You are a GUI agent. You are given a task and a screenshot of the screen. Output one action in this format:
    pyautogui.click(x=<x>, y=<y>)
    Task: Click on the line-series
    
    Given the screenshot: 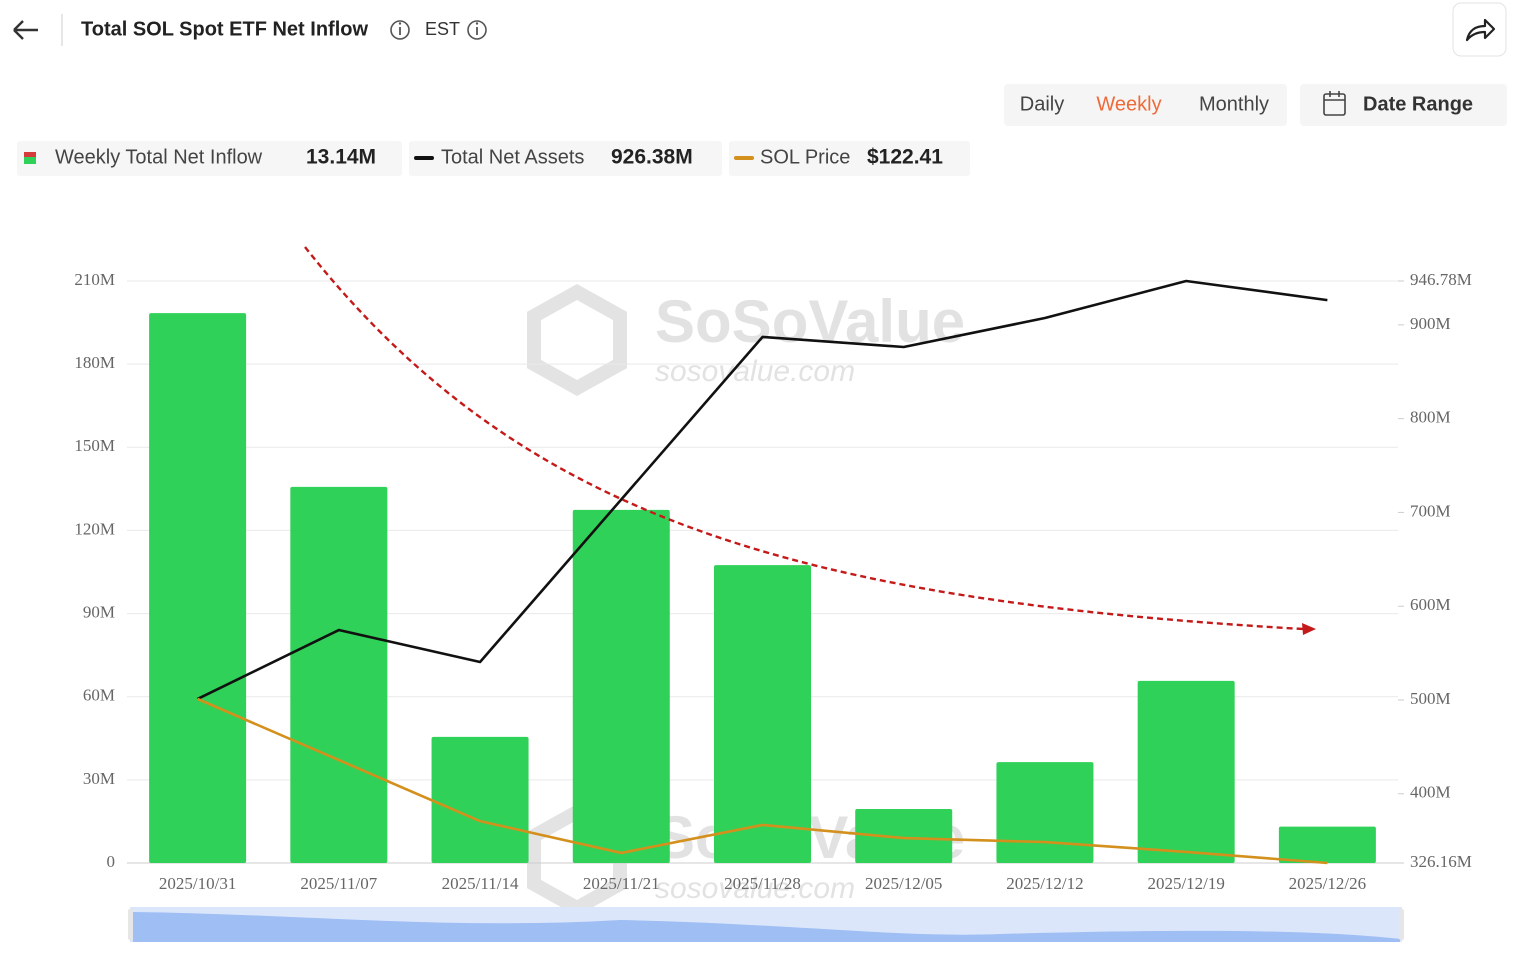 What is the action you would take?
    pyautogui.click(x=762, y=781)
    